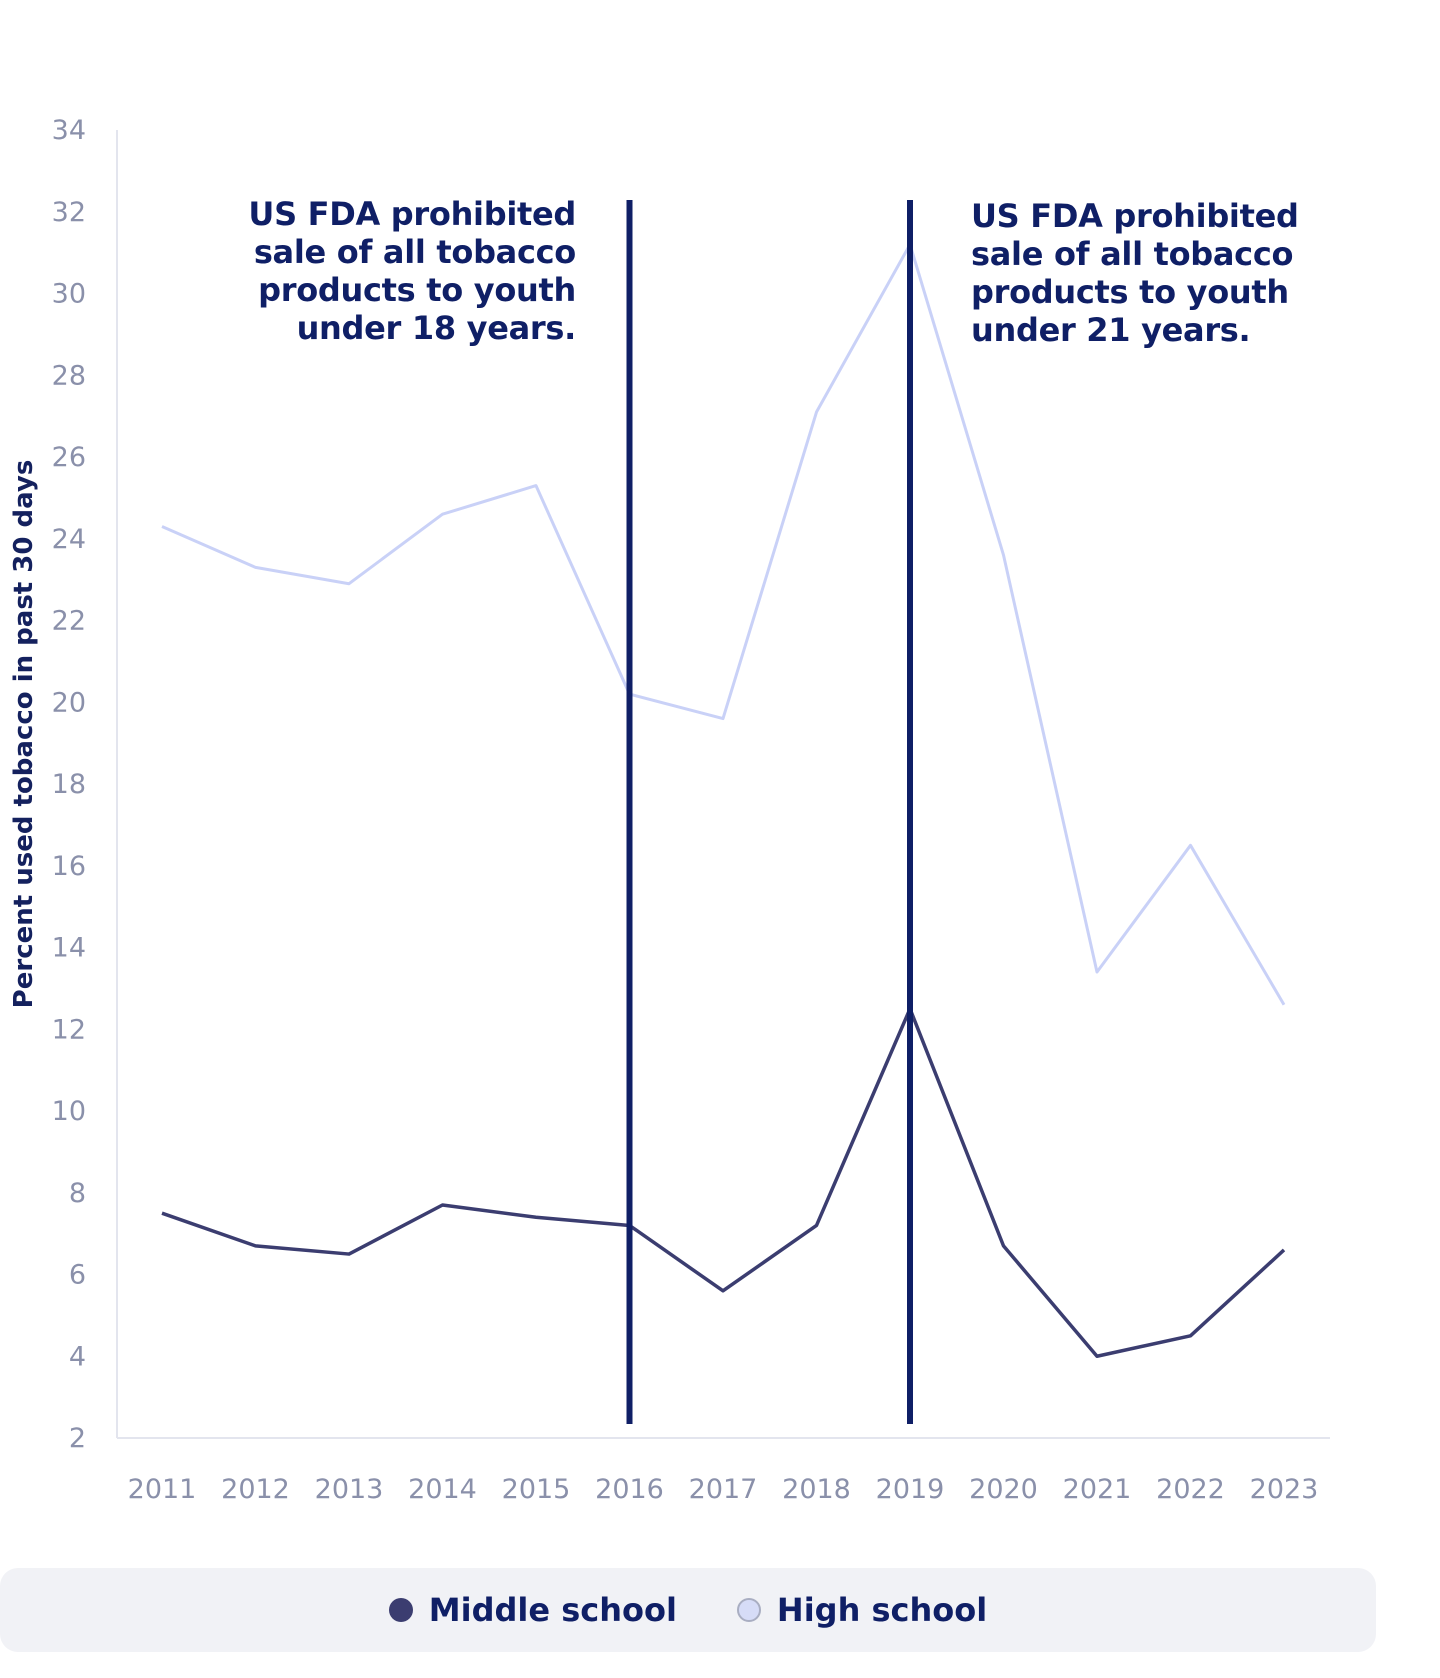 The height and width of the screenshot is (1678, 1440). I want to click on y-tick-label: 20, so click(69, 702).